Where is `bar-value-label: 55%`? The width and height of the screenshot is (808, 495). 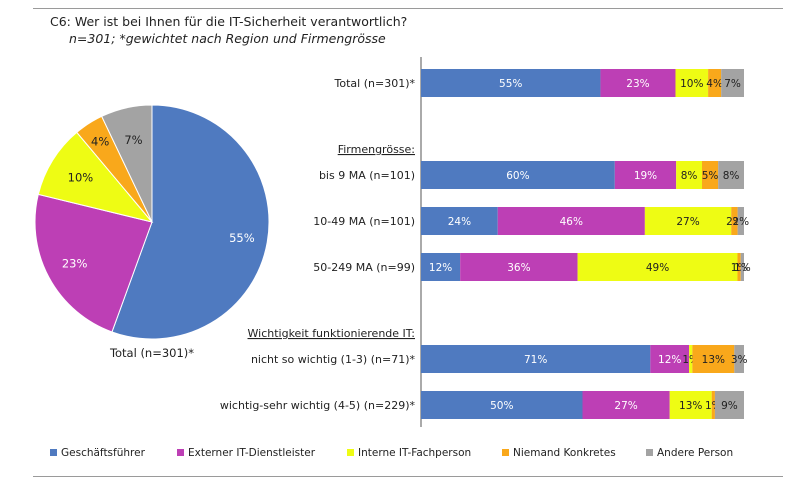
bar-value-label: 55% is located at coordinates (510, 84).